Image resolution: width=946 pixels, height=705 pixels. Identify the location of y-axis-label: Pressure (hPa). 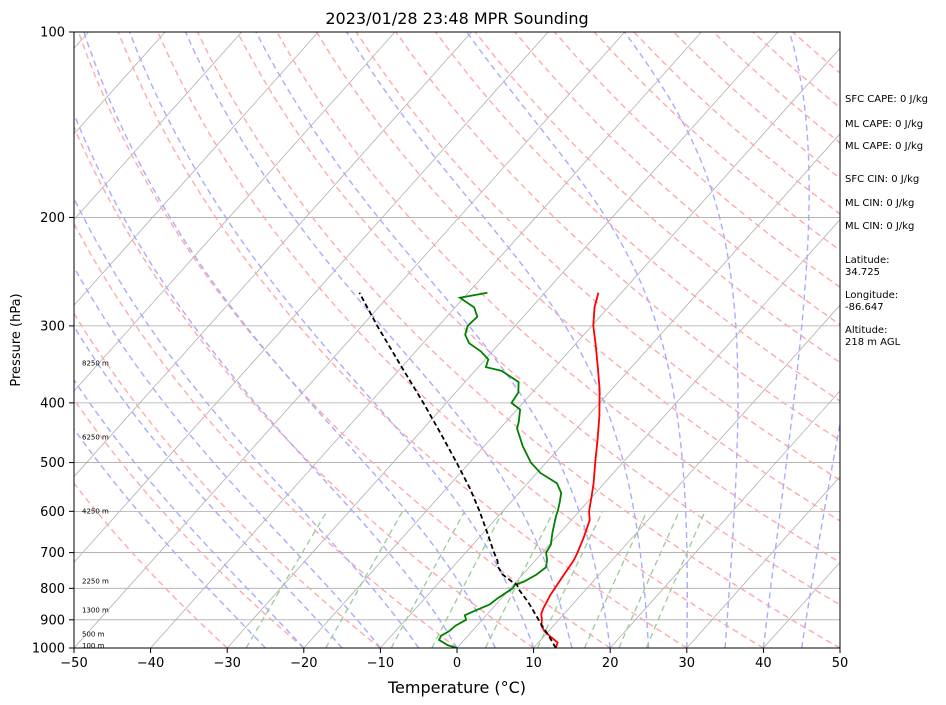
(16, 339).